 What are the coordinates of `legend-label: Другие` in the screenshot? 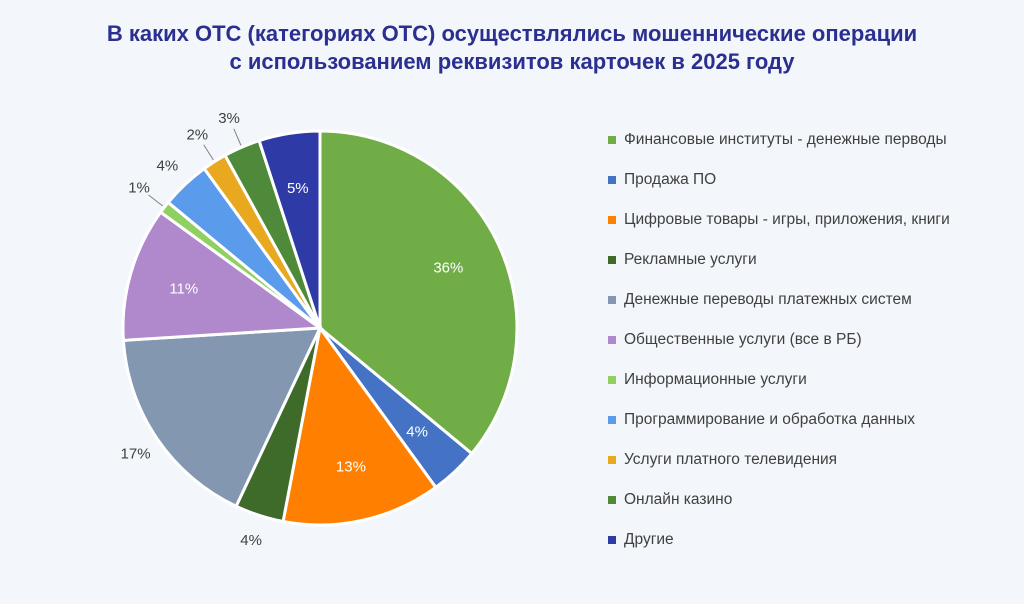 It's located at (649, 539).